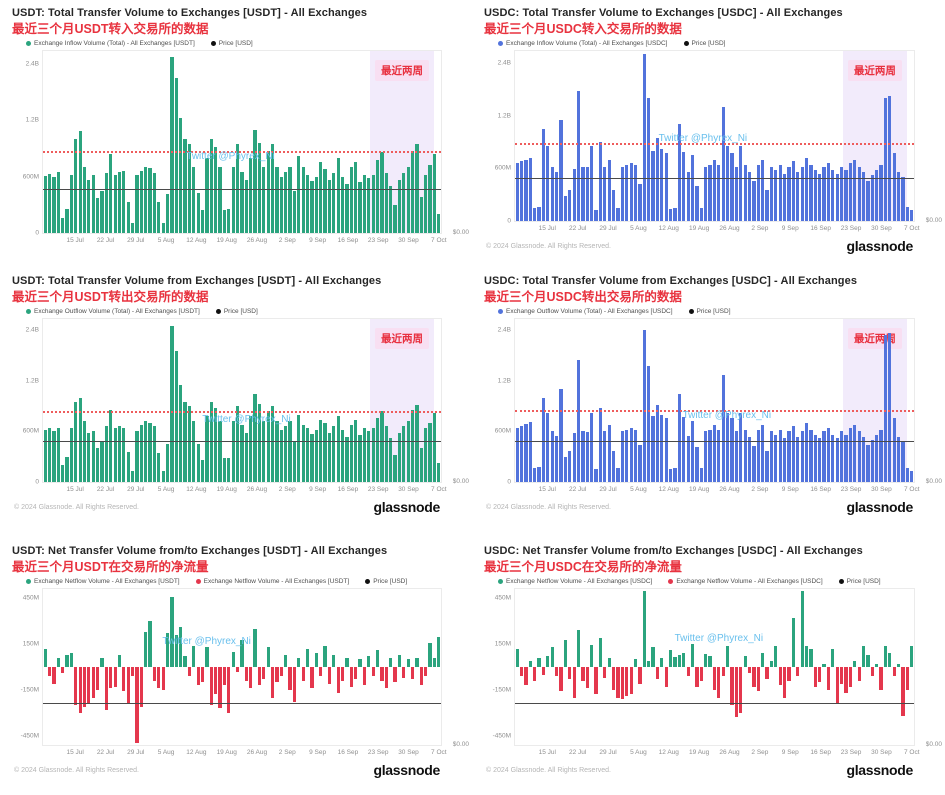  What do you see at coordinates (166, 489) in the screenshot?
I see `x-axis-tick: 5 Aug` at bounding box center [166, 489].